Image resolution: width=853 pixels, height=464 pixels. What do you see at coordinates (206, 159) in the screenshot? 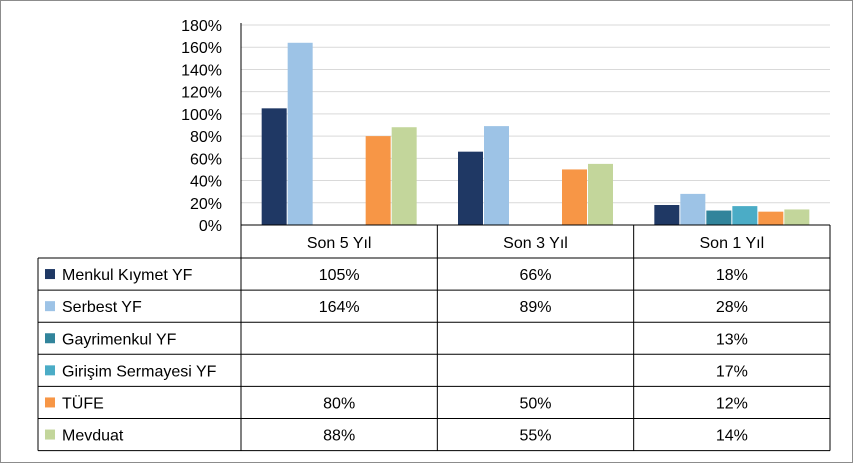
I see `y-tick-label: 60%` at bounding box center [206, 159].